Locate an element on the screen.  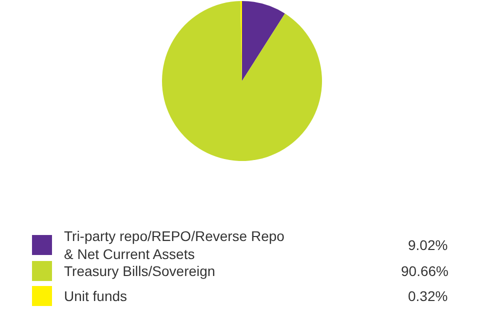
data-label: 9.02% is located at coordinates (428, 245).